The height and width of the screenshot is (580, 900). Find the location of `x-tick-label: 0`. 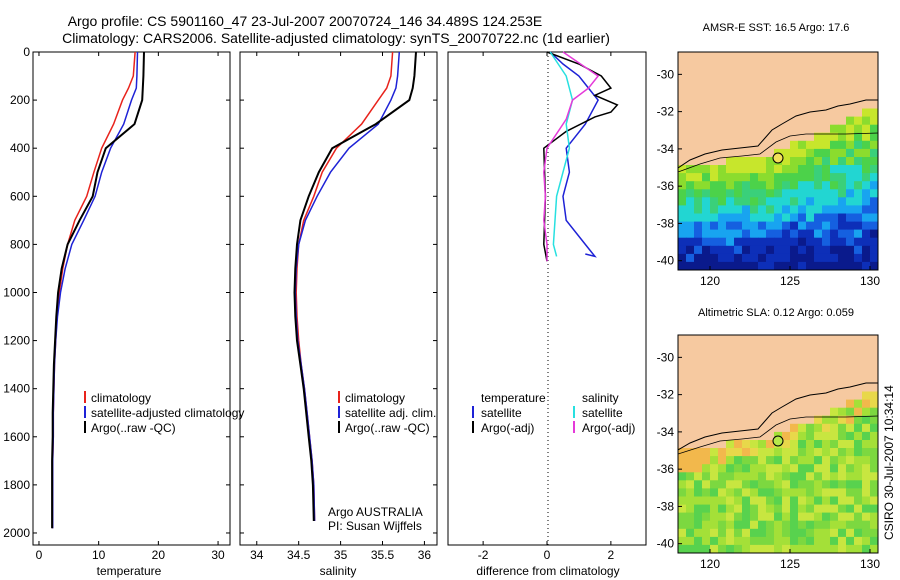

x-tick-label: 0 is located at coordinates (39, 555).